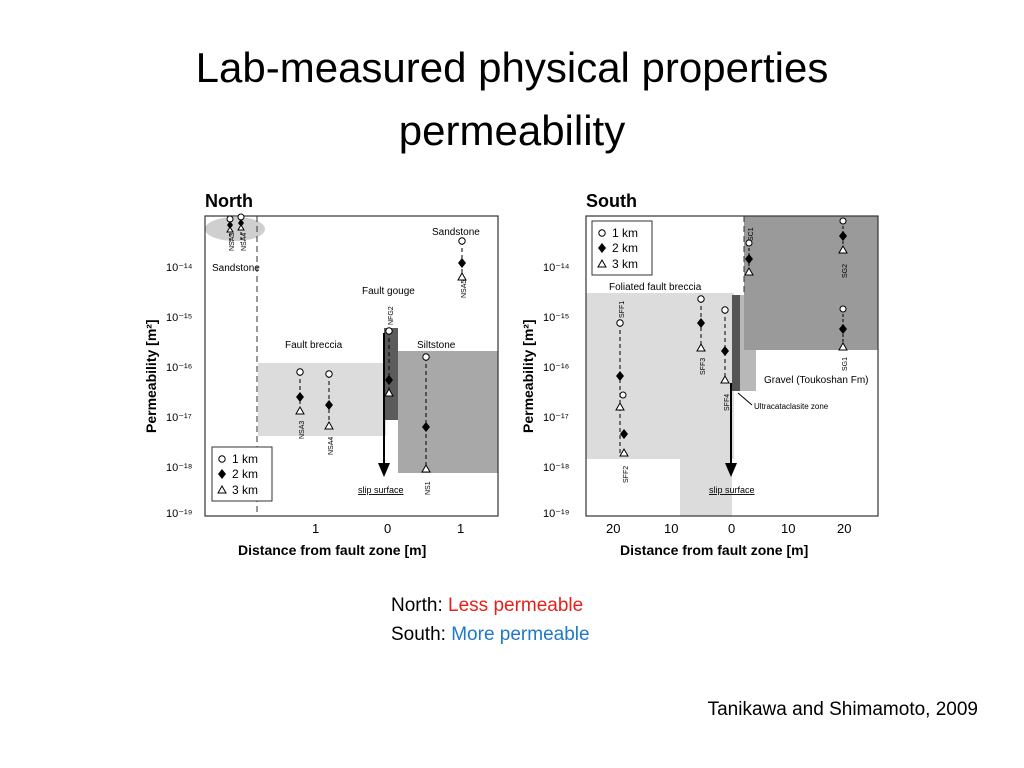 This screenshot has height=768, width=1024. I want to click on north-summary: North: Less permeable, so click(487, 606).